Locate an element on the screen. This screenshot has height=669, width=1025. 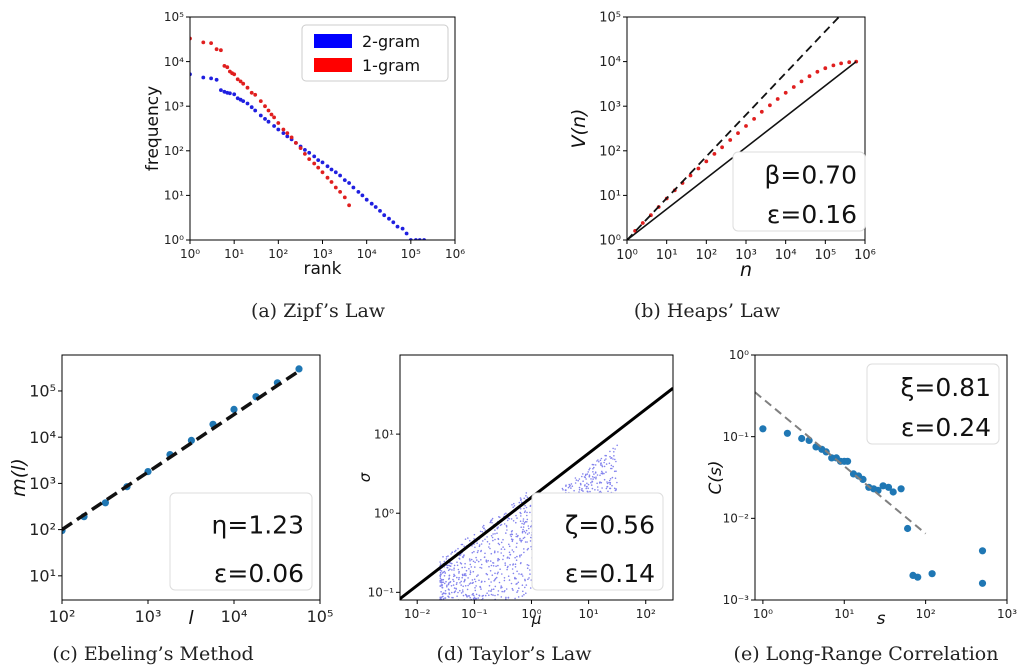
panel-c-caption: (c) Ebeling’s Method is located at coordinates (152, 654).